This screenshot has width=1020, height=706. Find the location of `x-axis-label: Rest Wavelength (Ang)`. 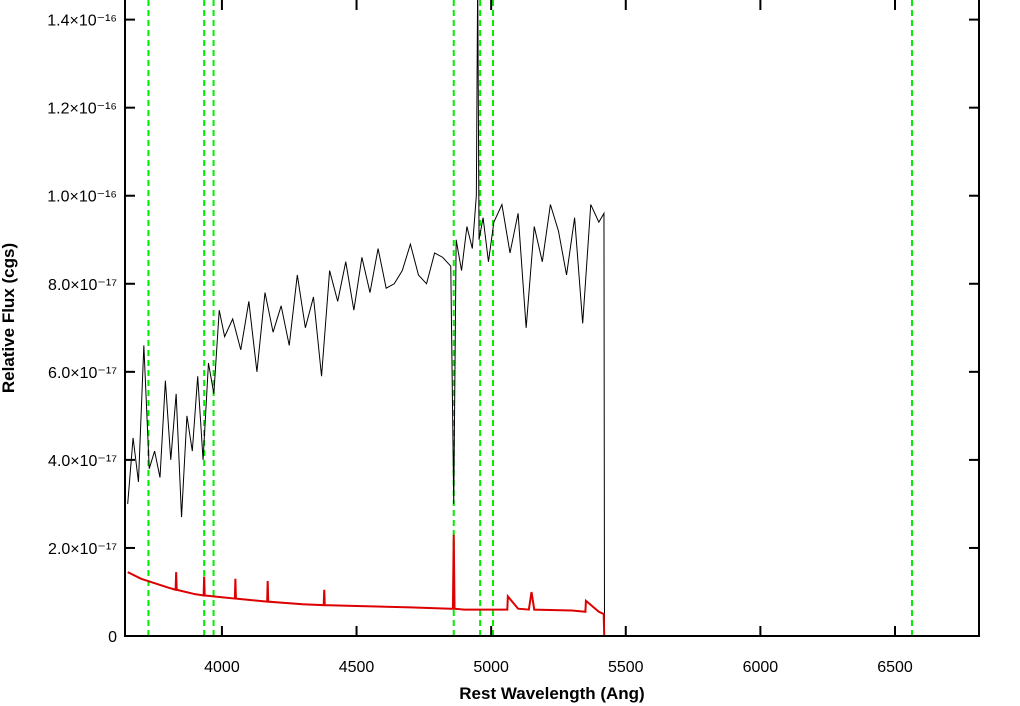

x-axis-label: Rest Wavelength (Ang) is located at coordinates (551, 693).